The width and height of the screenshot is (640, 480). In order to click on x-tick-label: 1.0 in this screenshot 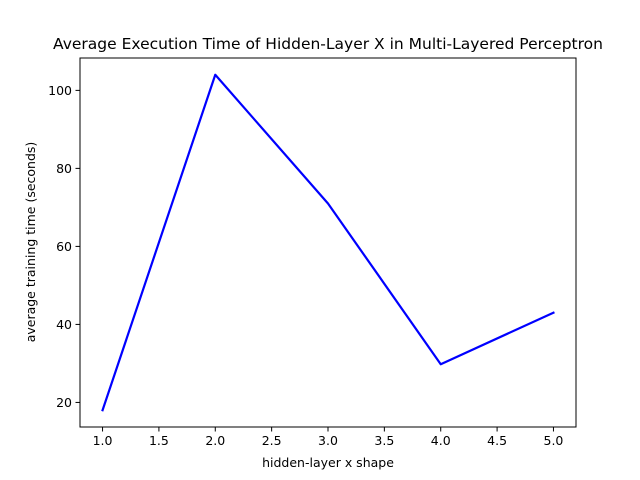, I will do `click(103, 440)`.